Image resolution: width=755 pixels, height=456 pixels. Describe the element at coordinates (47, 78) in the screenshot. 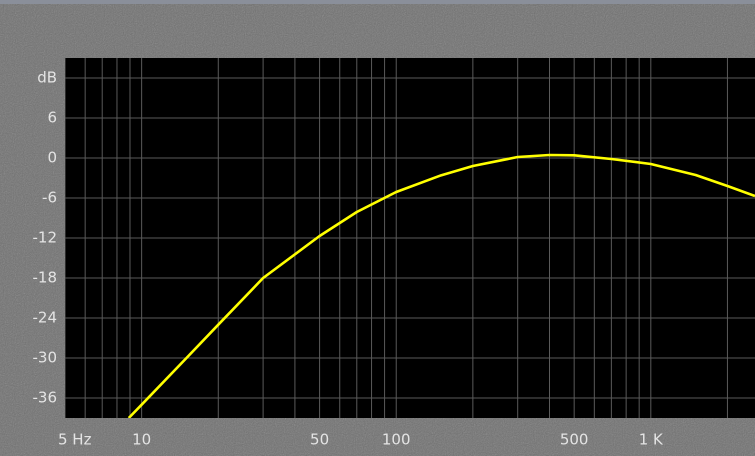

I see `y-tick-label: dB` at that location.